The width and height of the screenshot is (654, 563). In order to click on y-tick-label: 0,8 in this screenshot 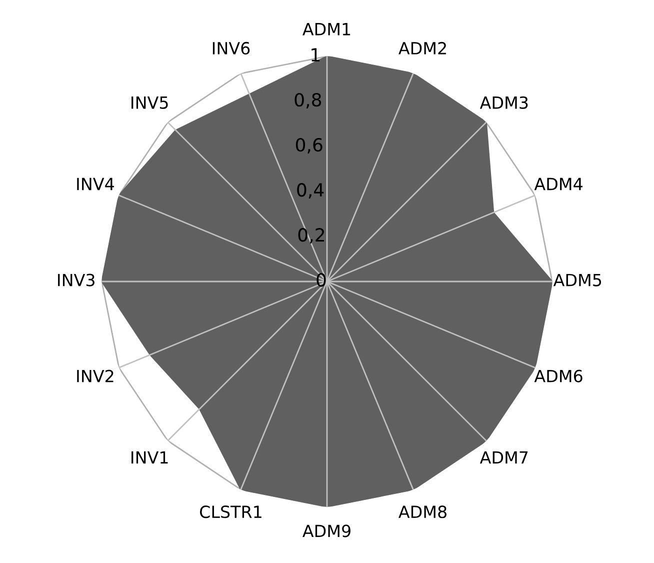, I will do `click(308, 100)`.